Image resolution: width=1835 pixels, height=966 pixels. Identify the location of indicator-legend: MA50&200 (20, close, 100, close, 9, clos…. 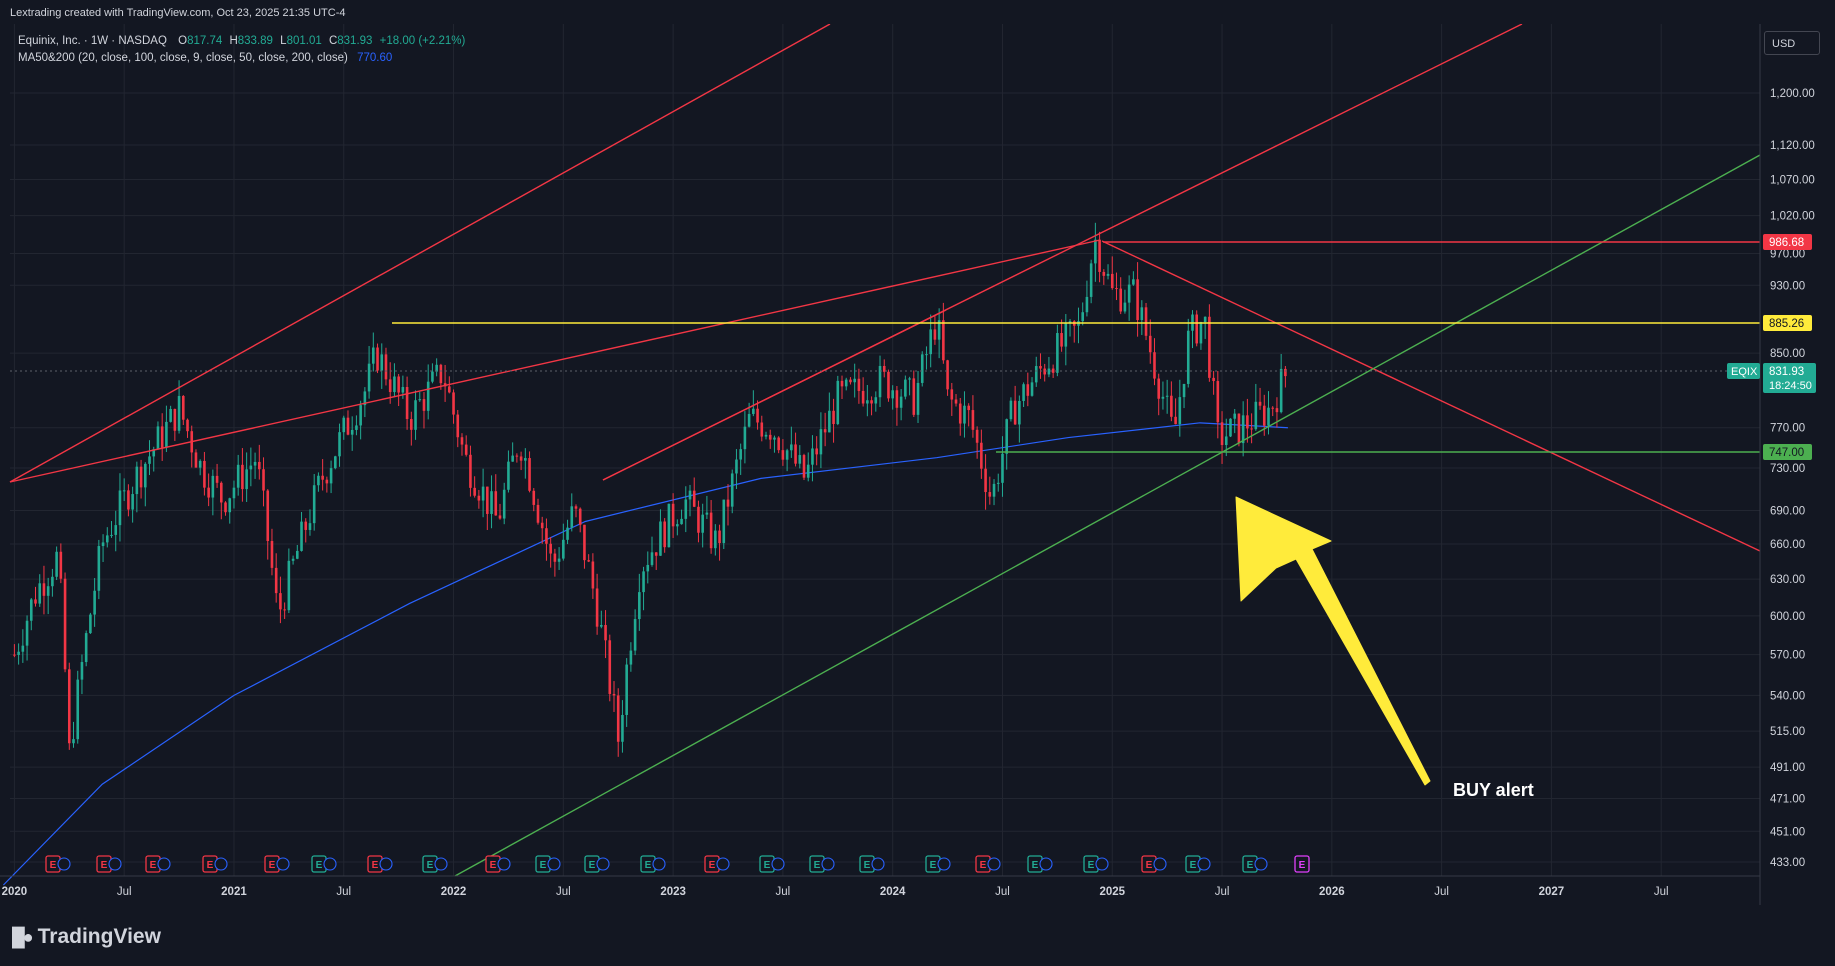
(205, 58).